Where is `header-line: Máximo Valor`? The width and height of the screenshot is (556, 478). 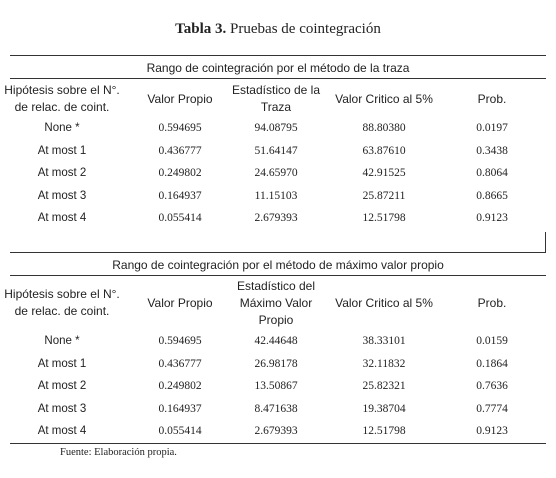
header-line: Máximo Valor is located at coordinates (276, 302).